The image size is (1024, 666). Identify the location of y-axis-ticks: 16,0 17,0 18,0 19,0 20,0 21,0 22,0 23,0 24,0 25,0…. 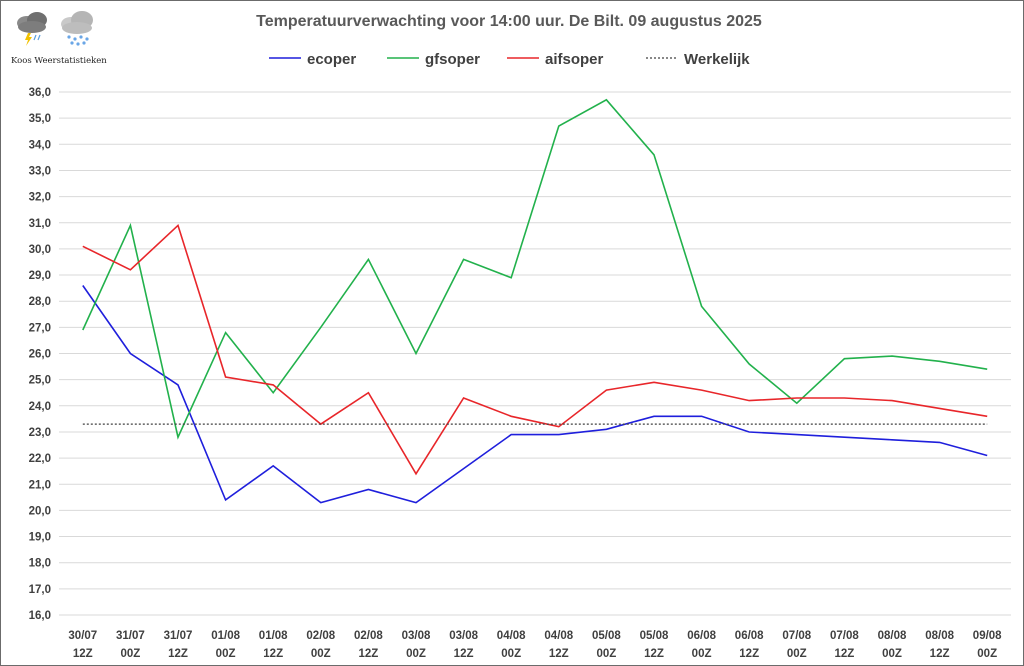
(40, 354).